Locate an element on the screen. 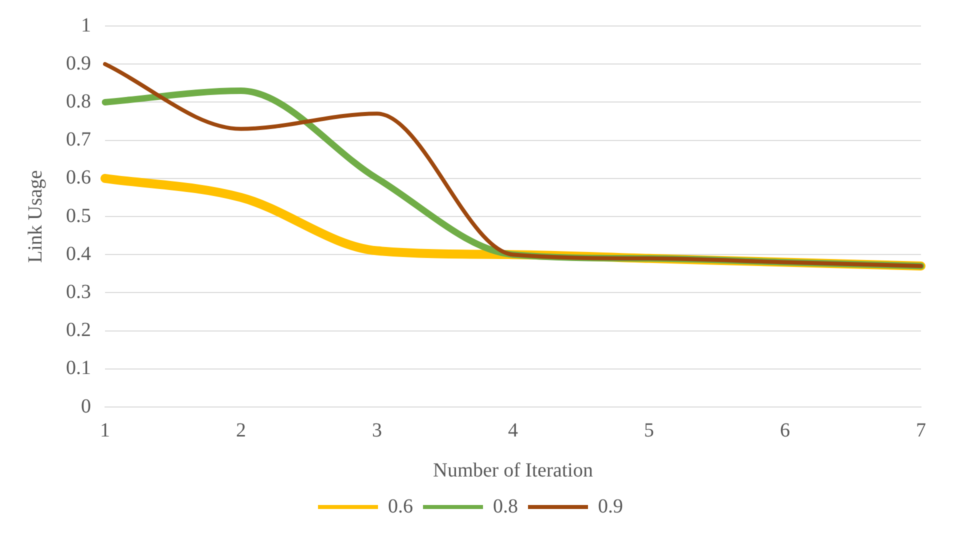  legend-label: 0.9 is located at coordinates (610, 506).